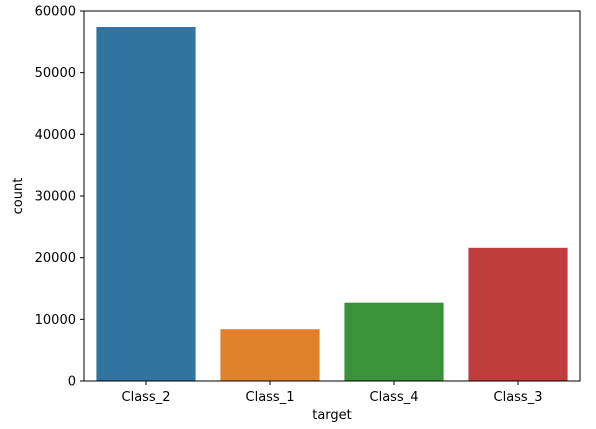 This screenshot has height=429, width=596. Describe the element at coordinates (270, 397) in the screenshot. I see `x-tick-label: Class_1` at that location.